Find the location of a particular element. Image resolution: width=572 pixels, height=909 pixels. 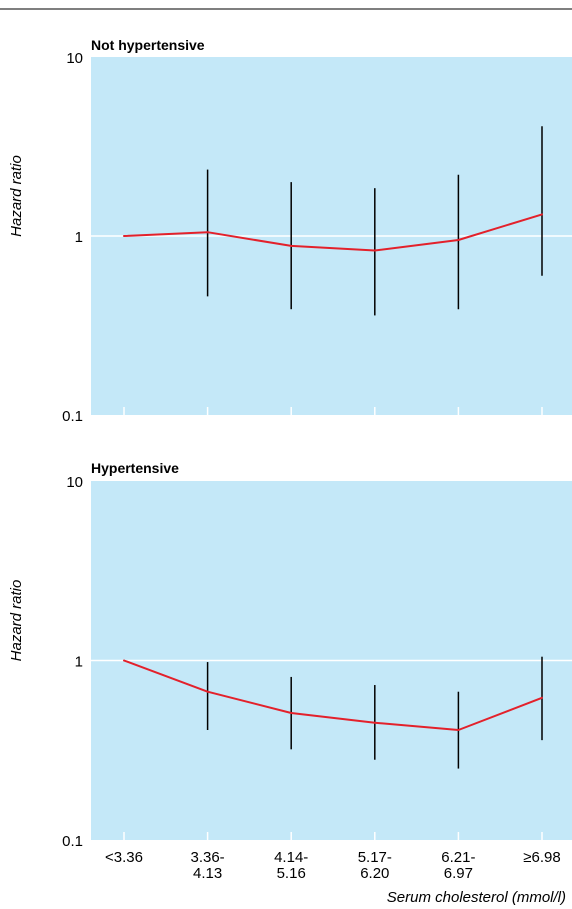

x-tick-label: 4.13 is located at coordinates (207, 873).